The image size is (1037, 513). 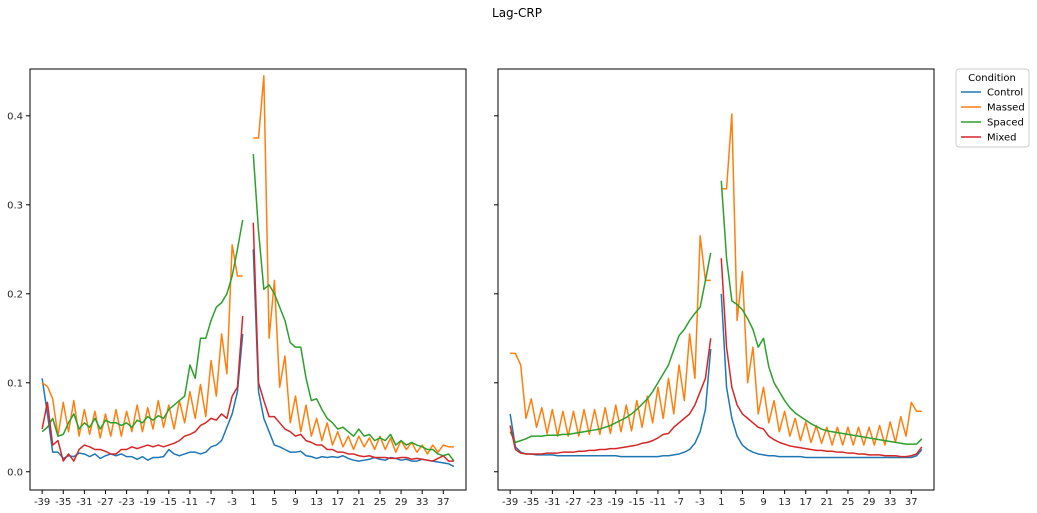 What do you see at coordinates (517, 13) in the screenshot?
I see `figure-title: Lag-CRP` at bounding box center [517, 13].